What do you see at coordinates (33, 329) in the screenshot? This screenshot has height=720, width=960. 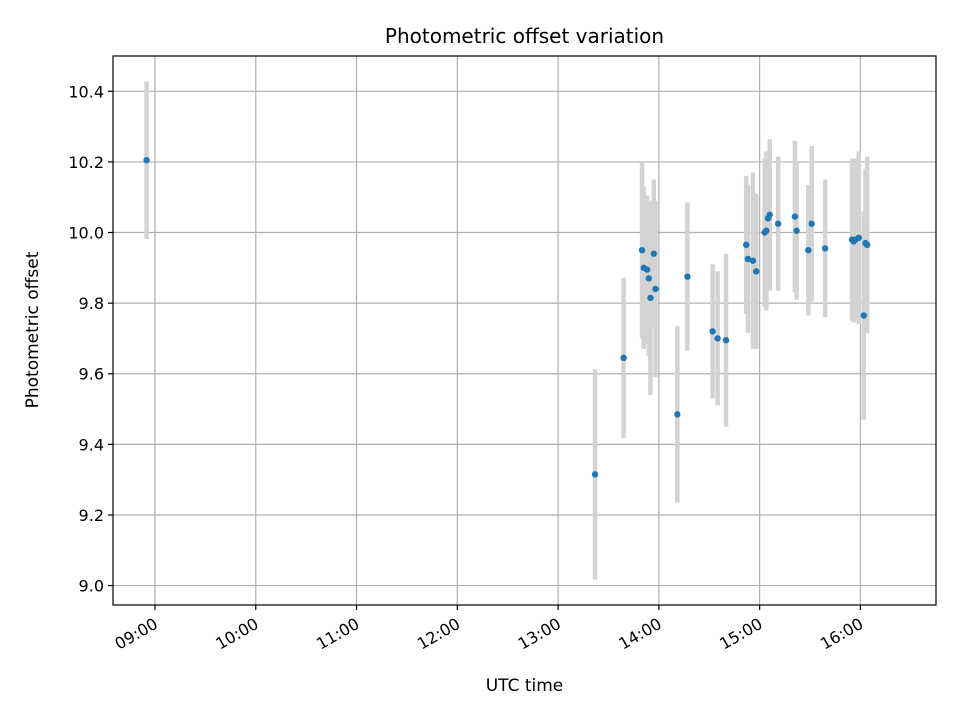 I see `y-axis-title: Photometric offset` at bounding box center [33, 329].